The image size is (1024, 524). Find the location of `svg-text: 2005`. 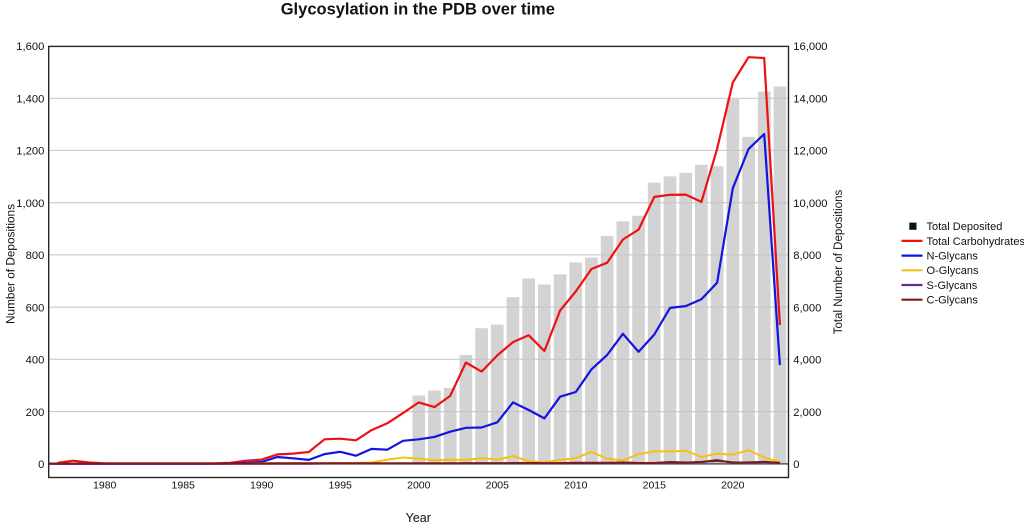

svg-text: 2005 is located at coordinates (498, 485).